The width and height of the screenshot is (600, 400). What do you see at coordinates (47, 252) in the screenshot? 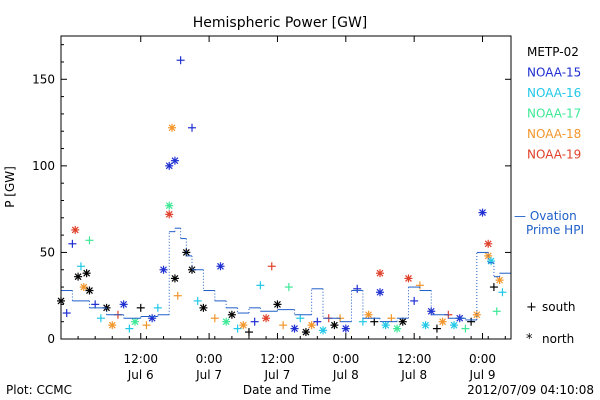
I see `y-tick-label: 50` at bounding box center [47, 252].